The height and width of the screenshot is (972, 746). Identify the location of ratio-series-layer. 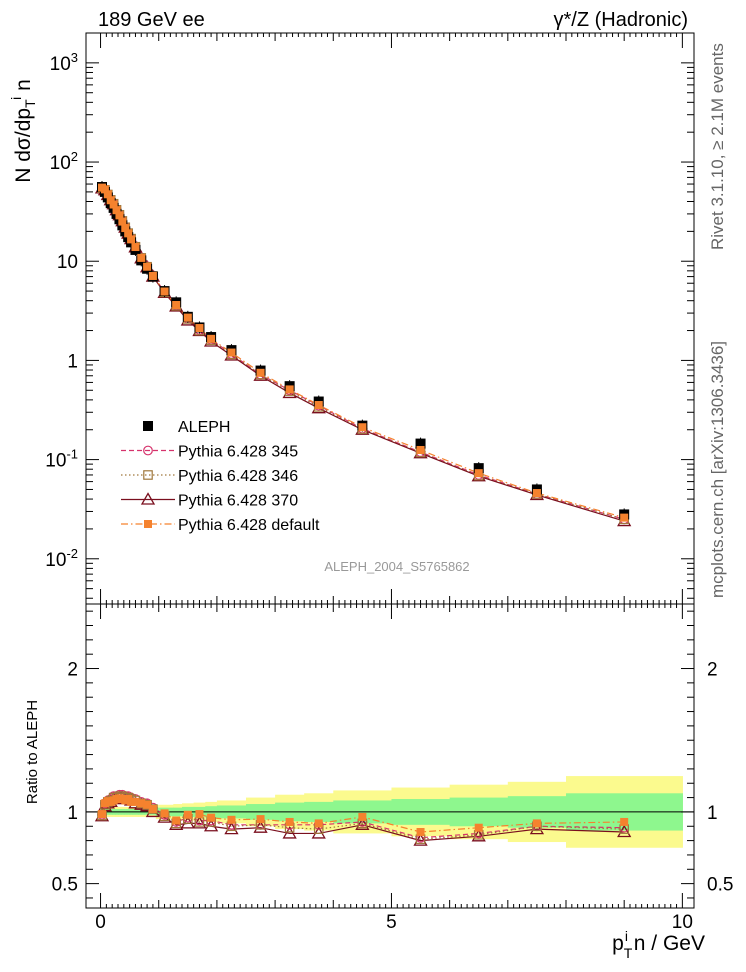
(363, 817).